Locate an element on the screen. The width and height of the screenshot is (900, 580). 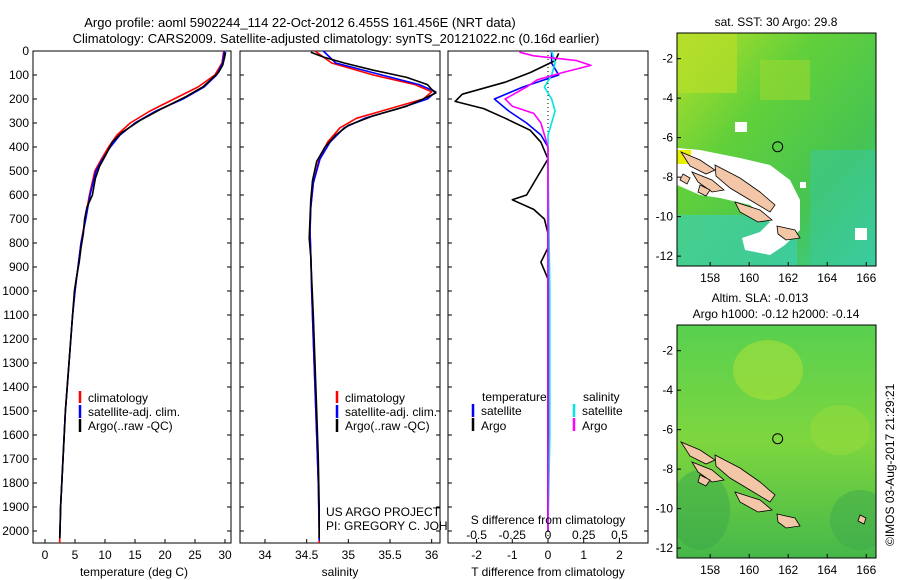
series-line-satellite-adj-clim- is located at coordinates (373, 295).